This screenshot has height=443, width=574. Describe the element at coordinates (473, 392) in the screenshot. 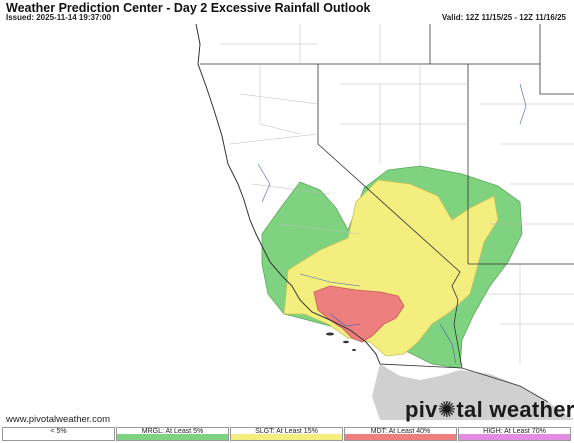

I see `mexico-land` at that location.